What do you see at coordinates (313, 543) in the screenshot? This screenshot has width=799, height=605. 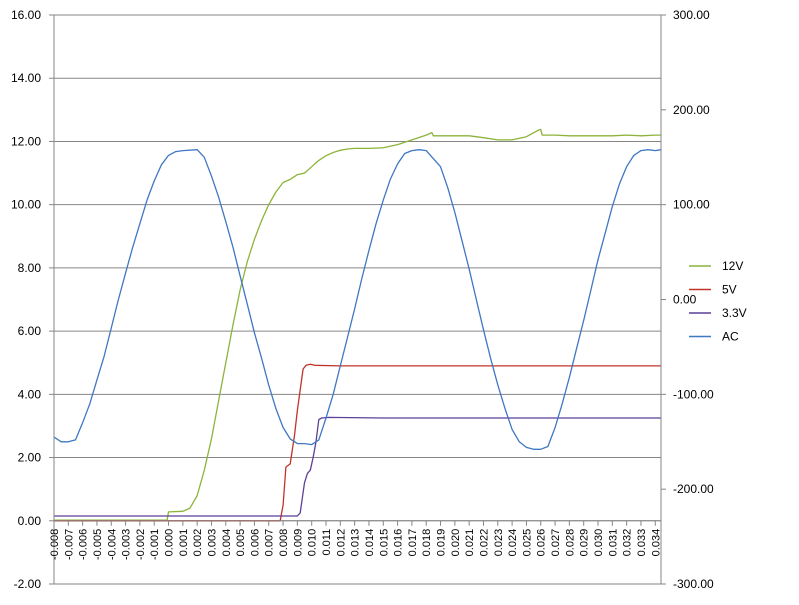 I see `x-tick-label: 0.010` at bounding box center [313, 543].